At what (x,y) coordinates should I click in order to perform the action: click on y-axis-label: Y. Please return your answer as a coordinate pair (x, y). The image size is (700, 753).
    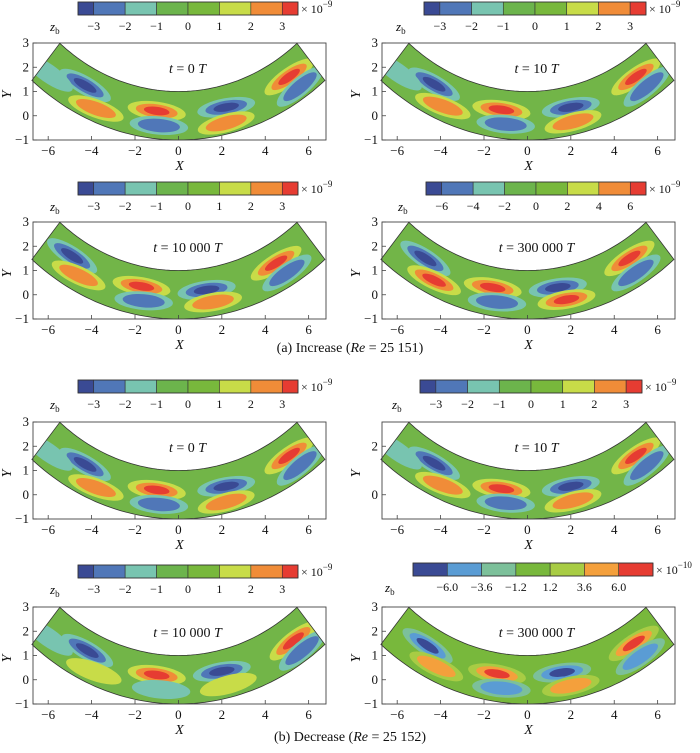
    Looking at the image, I should click on (7, 272).